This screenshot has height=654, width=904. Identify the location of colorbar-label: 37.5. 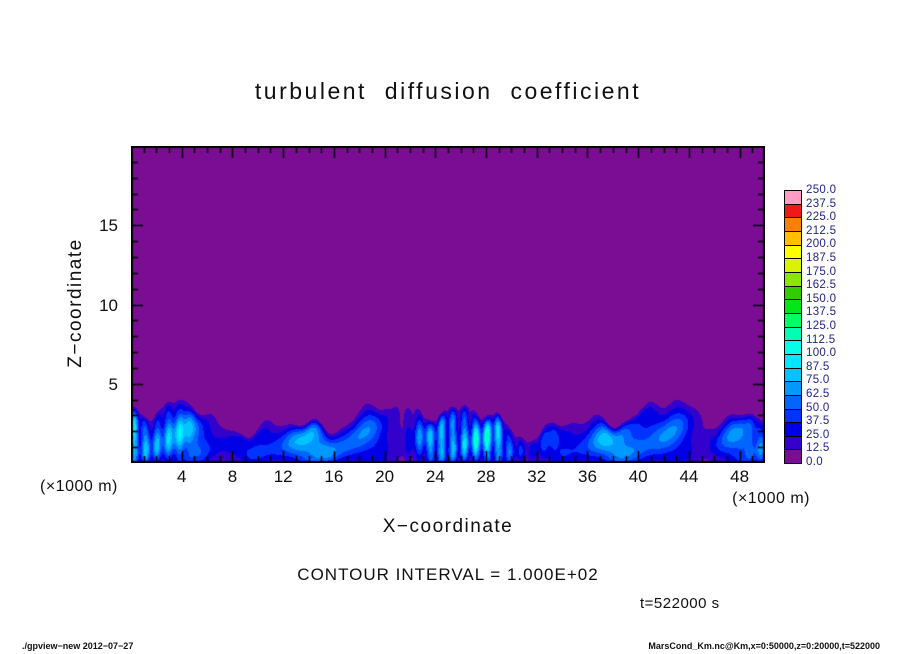
(818, 421).